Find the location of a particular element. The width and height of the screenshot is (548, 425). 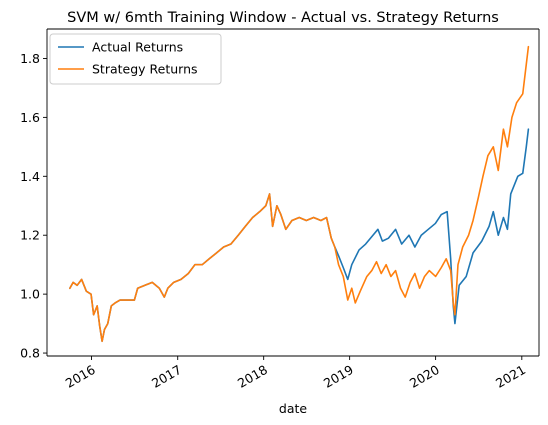

legend: Actual Returns Strategy Returns is located at coordinates (135, 59).